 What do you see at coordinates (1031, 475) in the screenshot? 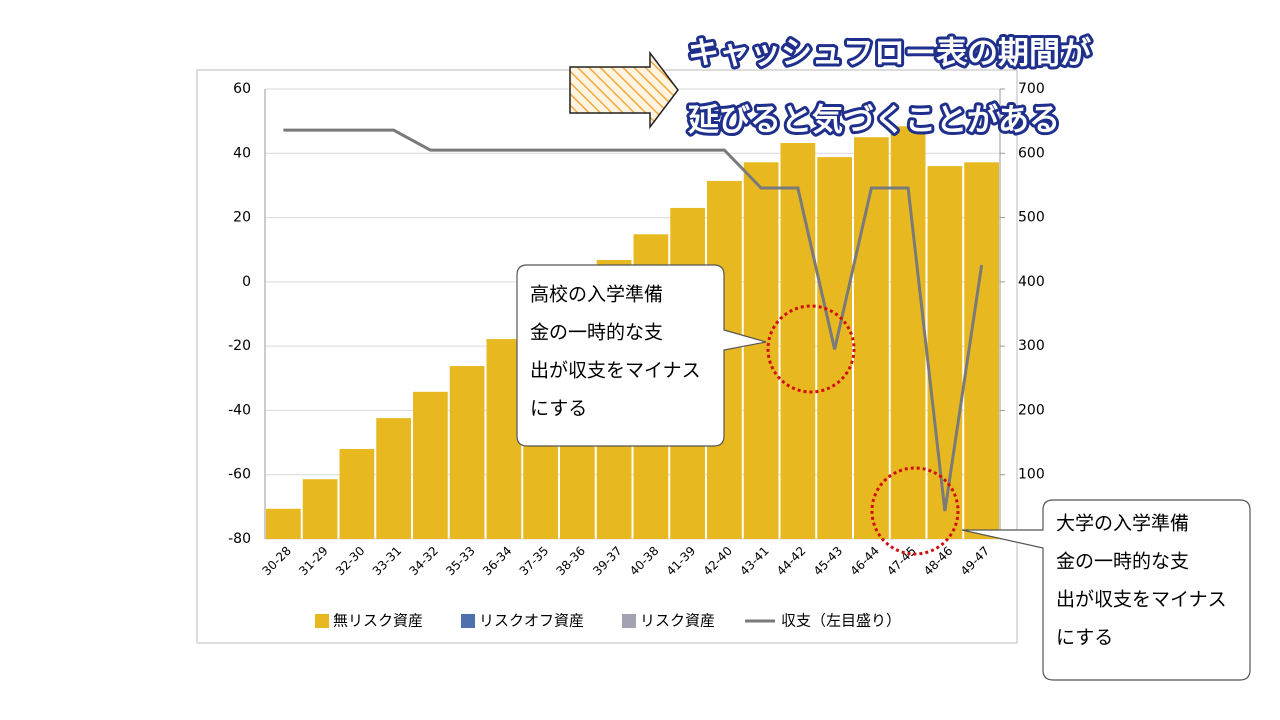
I see `y2-tick-label: 100` at bounding box center [1031, 475].